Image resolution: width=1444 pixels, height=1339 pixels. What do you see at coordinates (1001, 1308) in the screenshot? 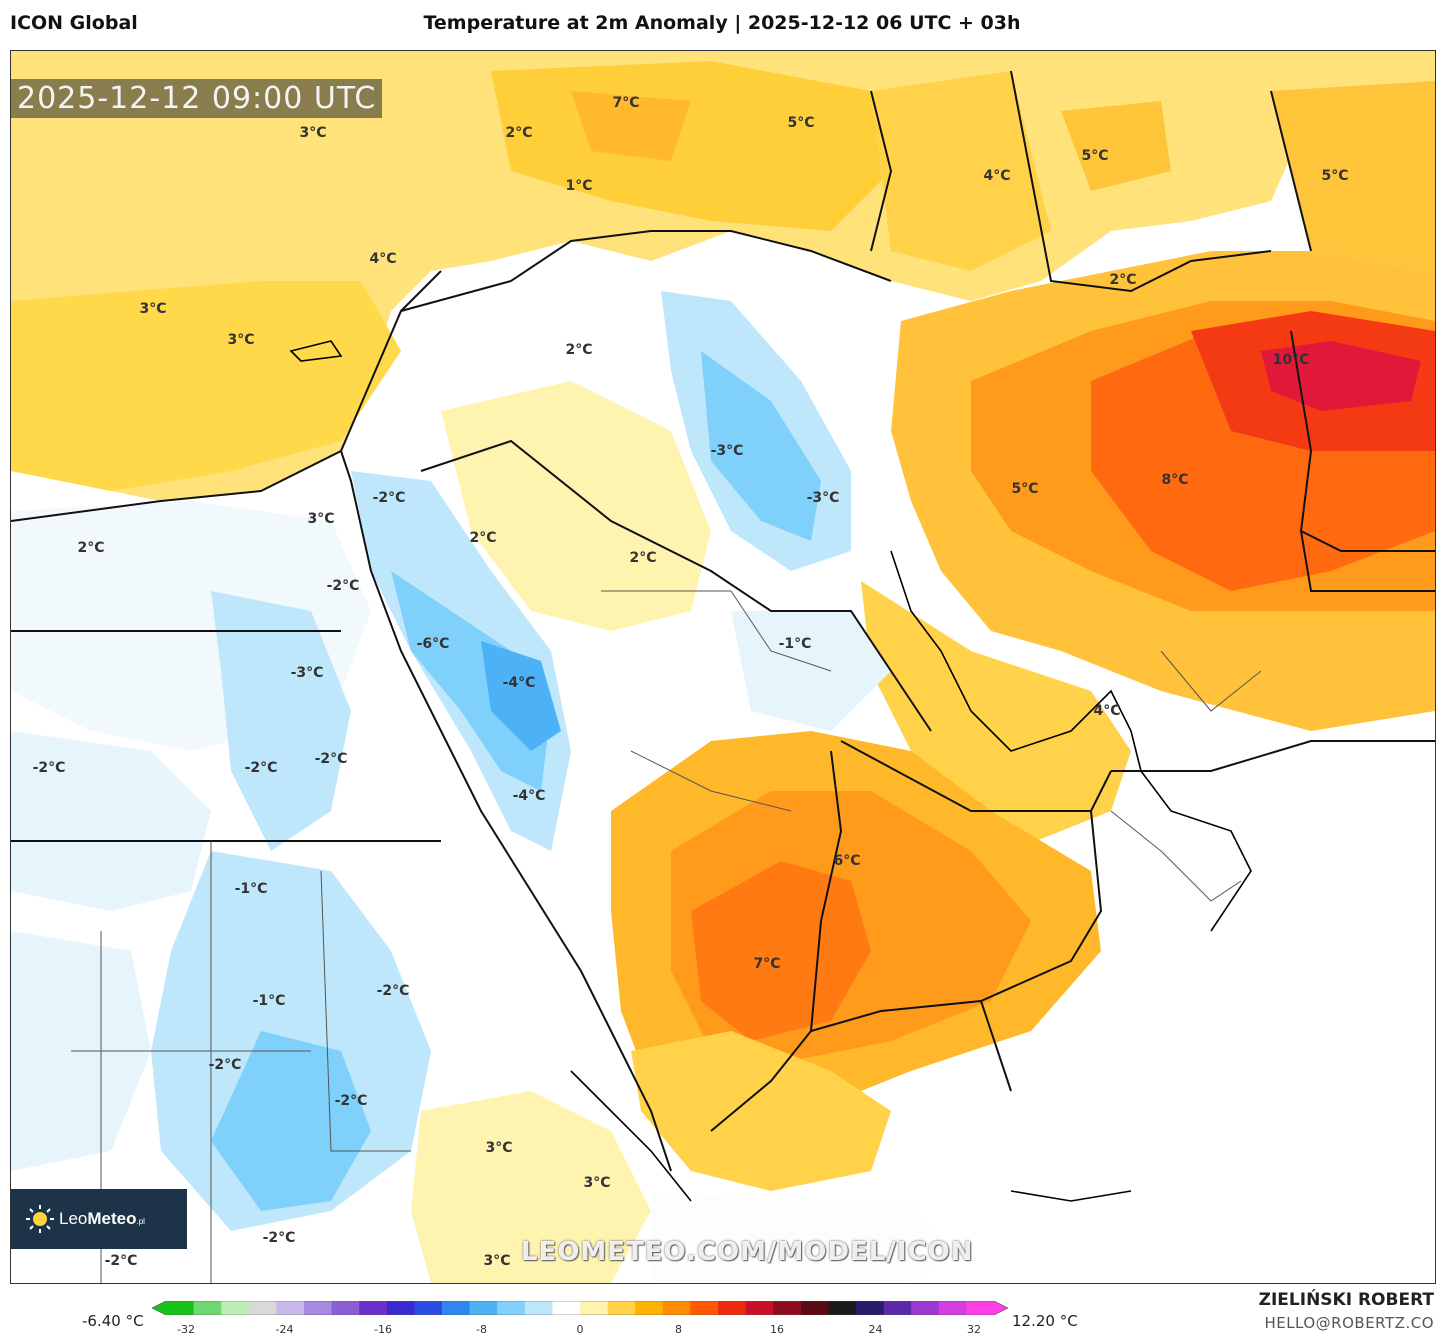
I see `colorbar-max-arrow` at bounding box center [1001, 1308].